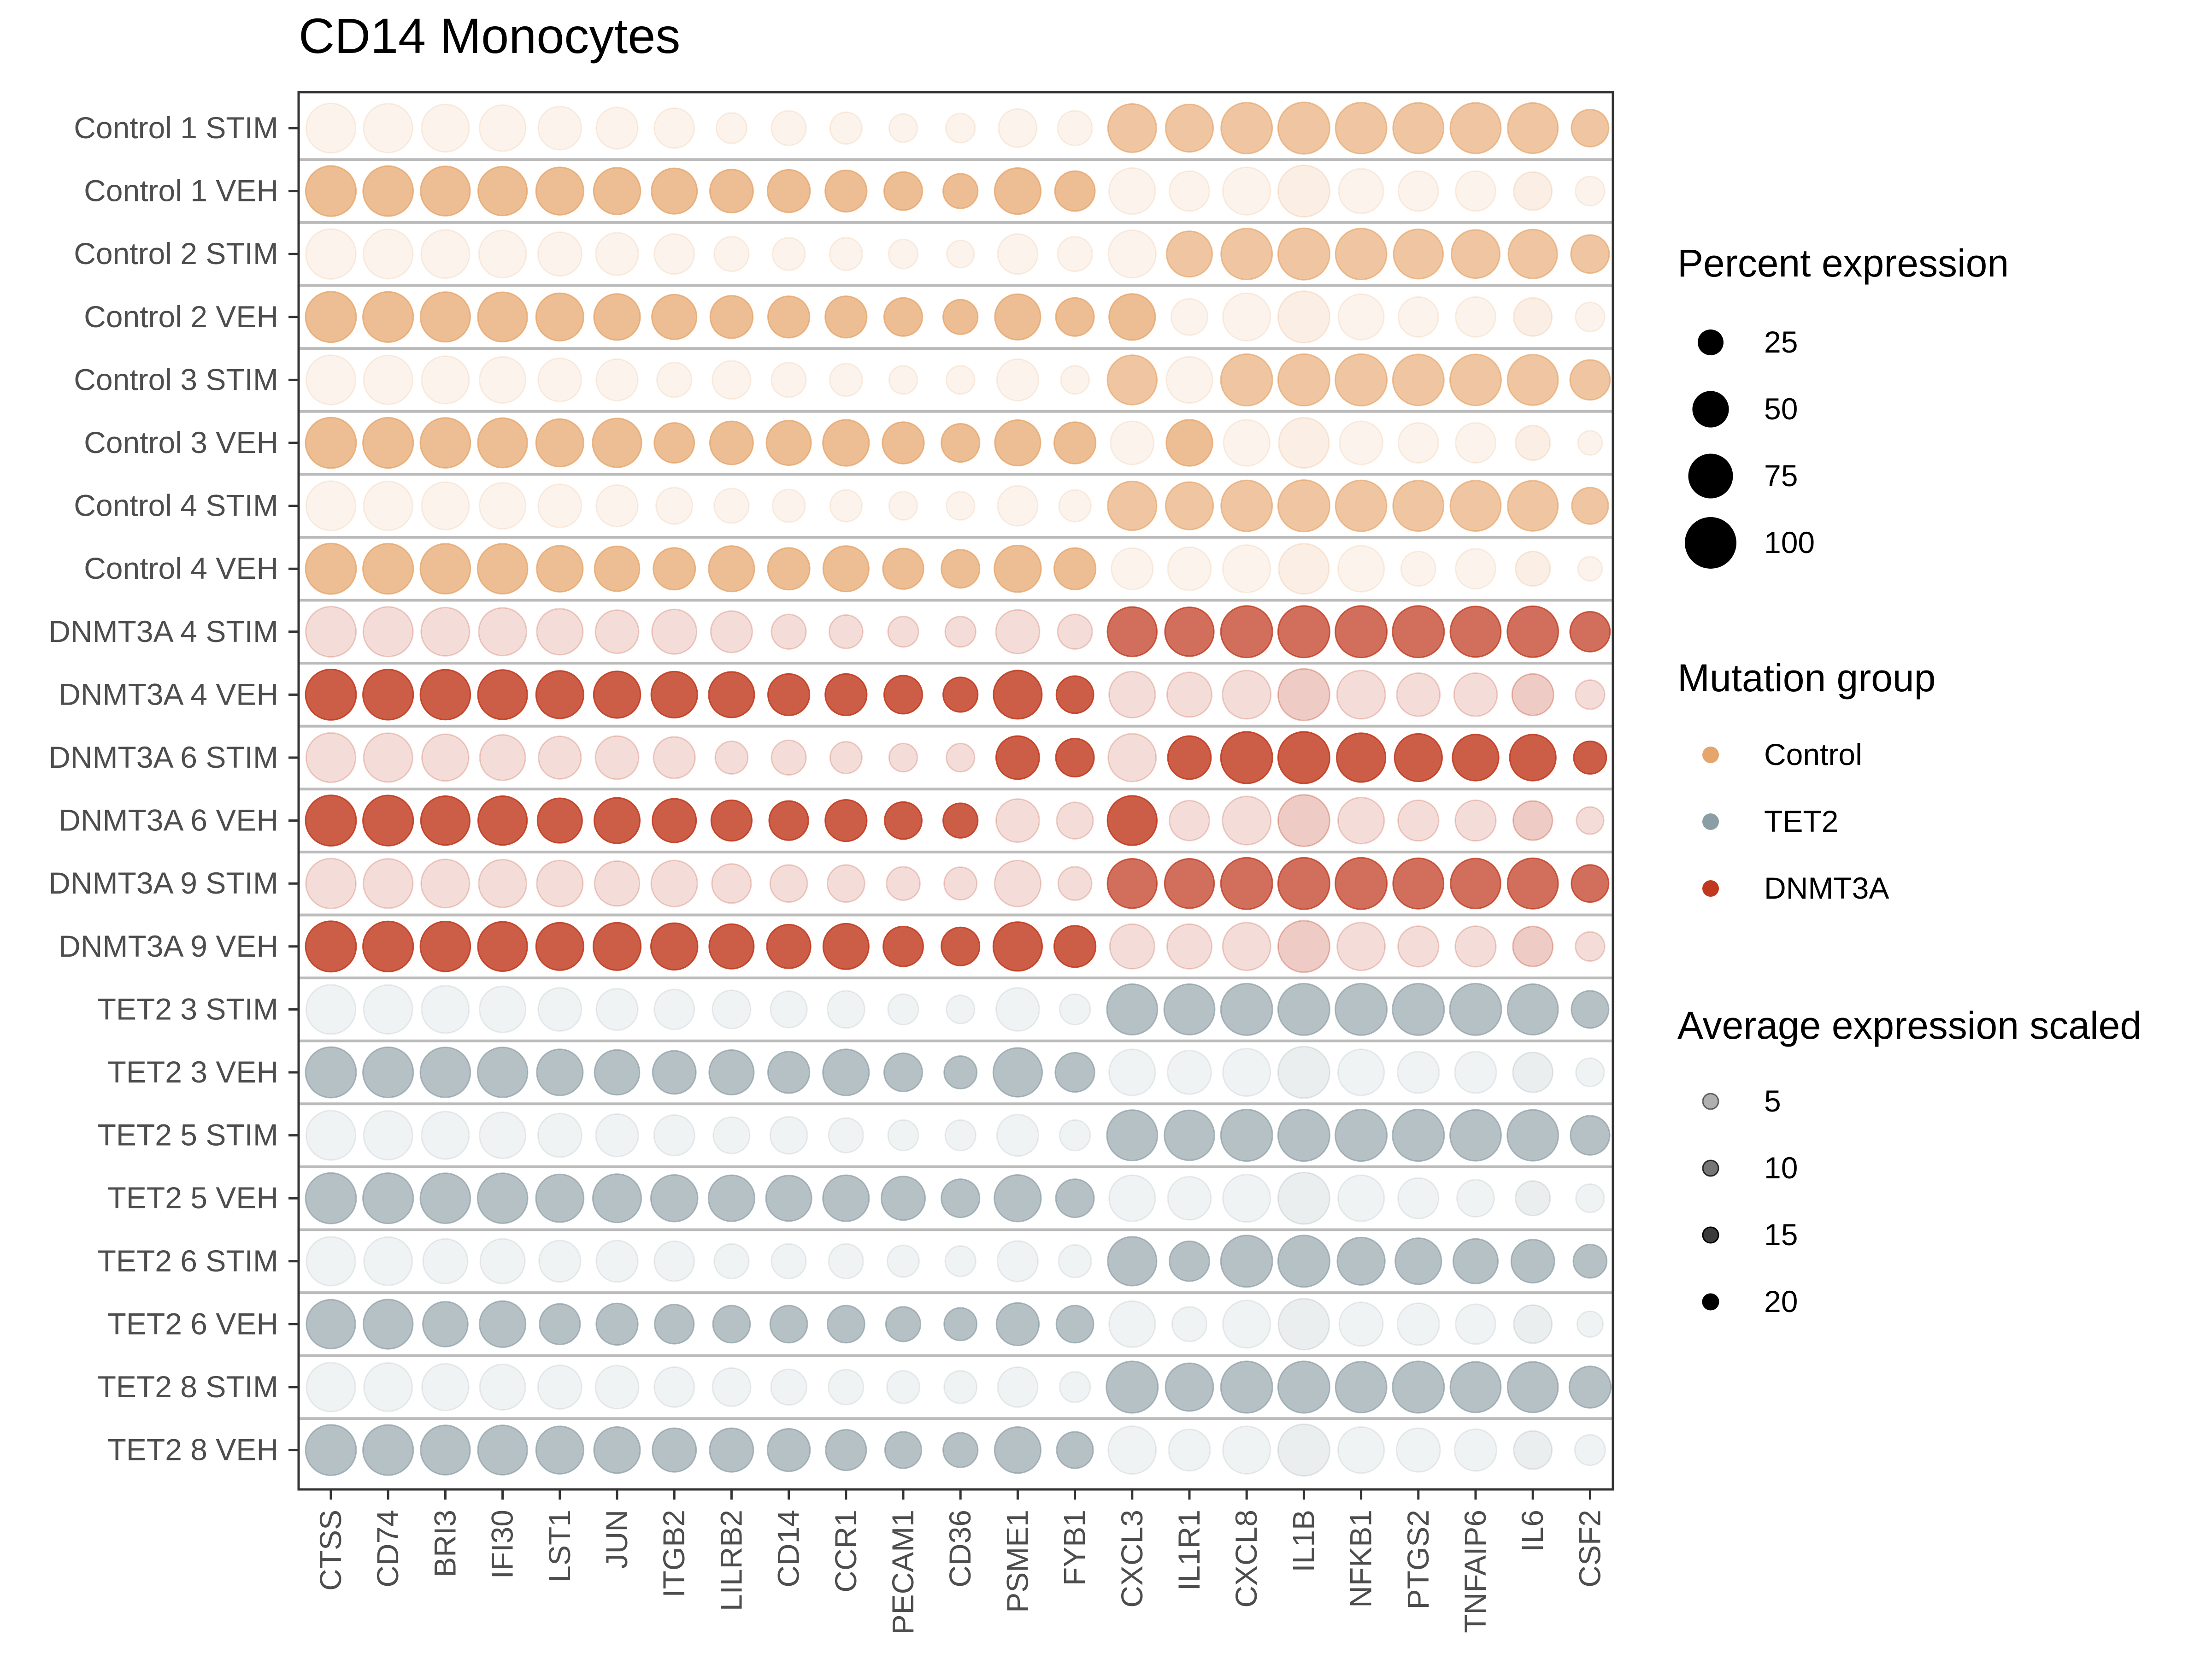 This screenshot has width=2212, height=1659. I want to click on y-tick-label: DNMT3A 4 VEH, so click(168, 694).